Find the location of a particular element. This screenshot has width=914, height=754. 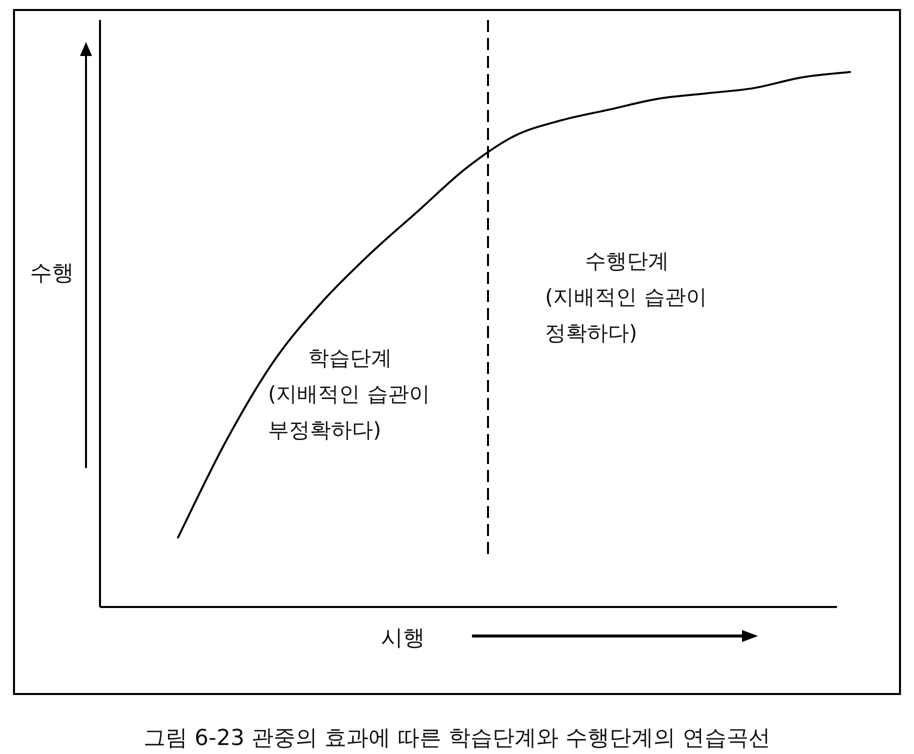

y-axis-title: 수행 is located at coordinates (52, 273).